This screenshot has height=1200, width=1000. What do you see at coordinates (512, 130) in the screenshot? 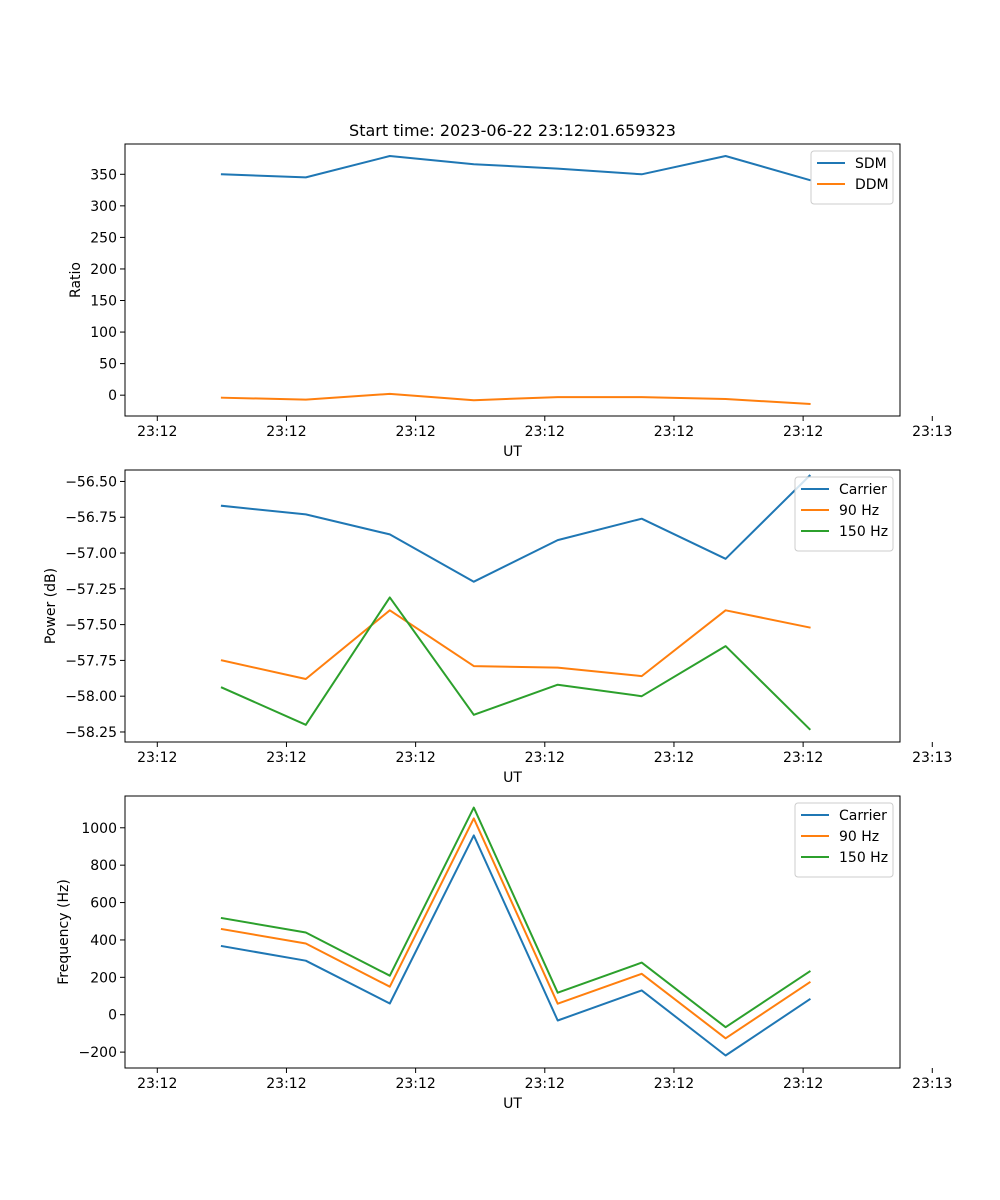
I see `chart-title: Start time: 2023-06-22 23:12:01.659323` at bounding box center [512, 130].